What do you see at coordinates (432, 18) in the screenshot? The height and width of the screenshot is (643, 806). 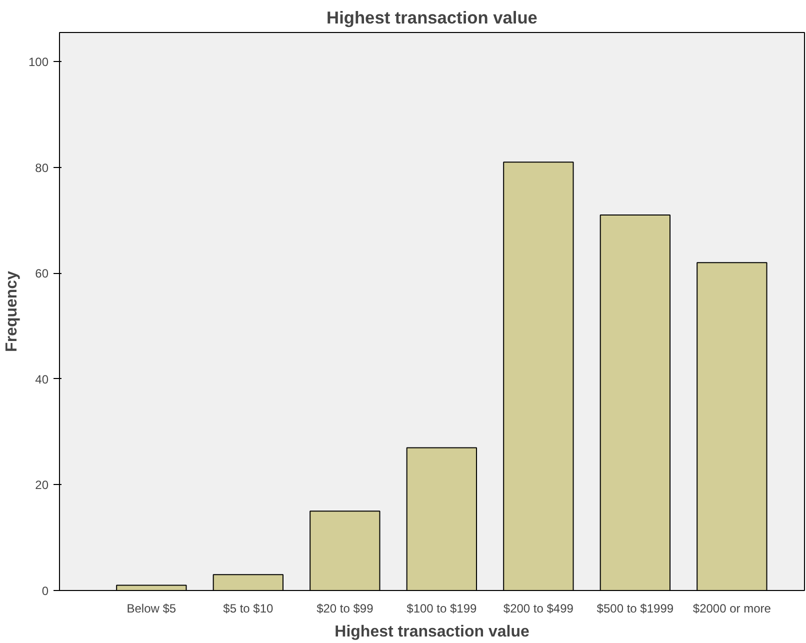 I see `chart-title: Highest transaction value` at bounding box center [432, 18].